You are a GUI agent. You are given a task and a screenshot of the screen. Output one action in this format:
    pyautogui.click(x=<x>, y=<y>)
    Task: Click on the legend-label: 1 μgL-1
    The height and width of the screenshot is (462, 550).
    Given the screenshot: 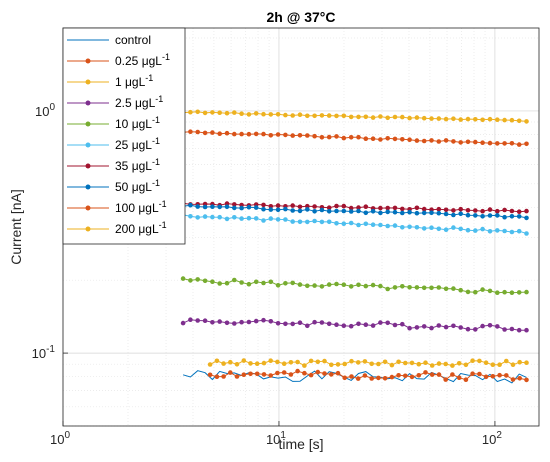 What is the action you would take?
    pyautogui.click(x=134, y=81)
    